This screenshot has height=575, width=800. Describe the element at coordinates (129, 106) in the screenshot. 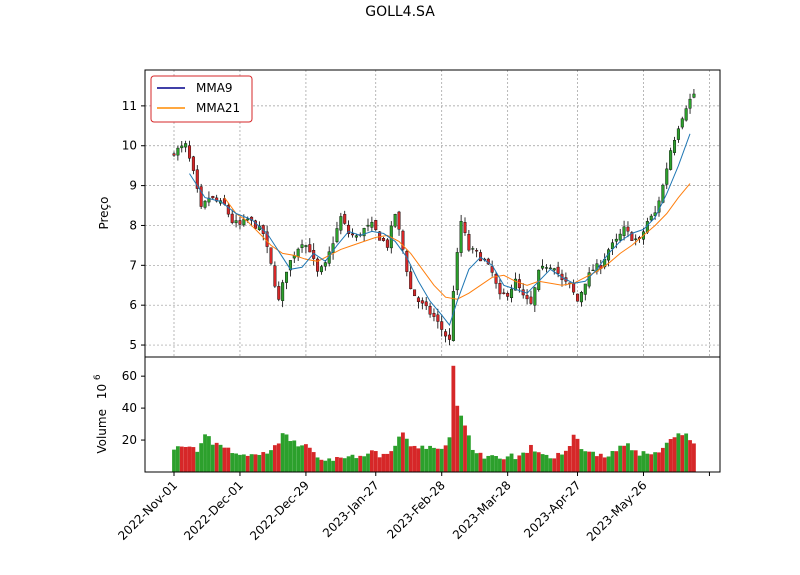

I see `price-ytick-label: 11` at that location.